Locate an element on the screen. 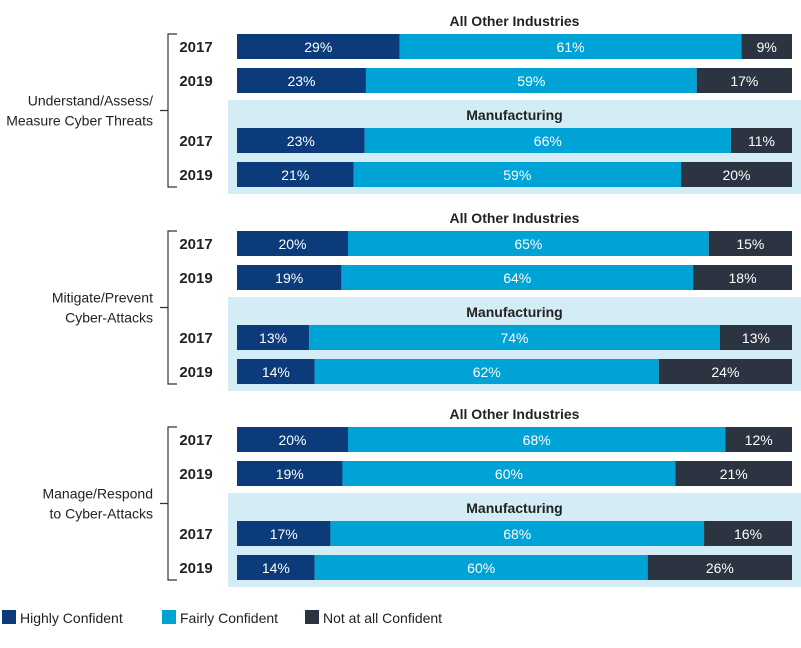  data-label: 12% is located at coordinates (759, 440).